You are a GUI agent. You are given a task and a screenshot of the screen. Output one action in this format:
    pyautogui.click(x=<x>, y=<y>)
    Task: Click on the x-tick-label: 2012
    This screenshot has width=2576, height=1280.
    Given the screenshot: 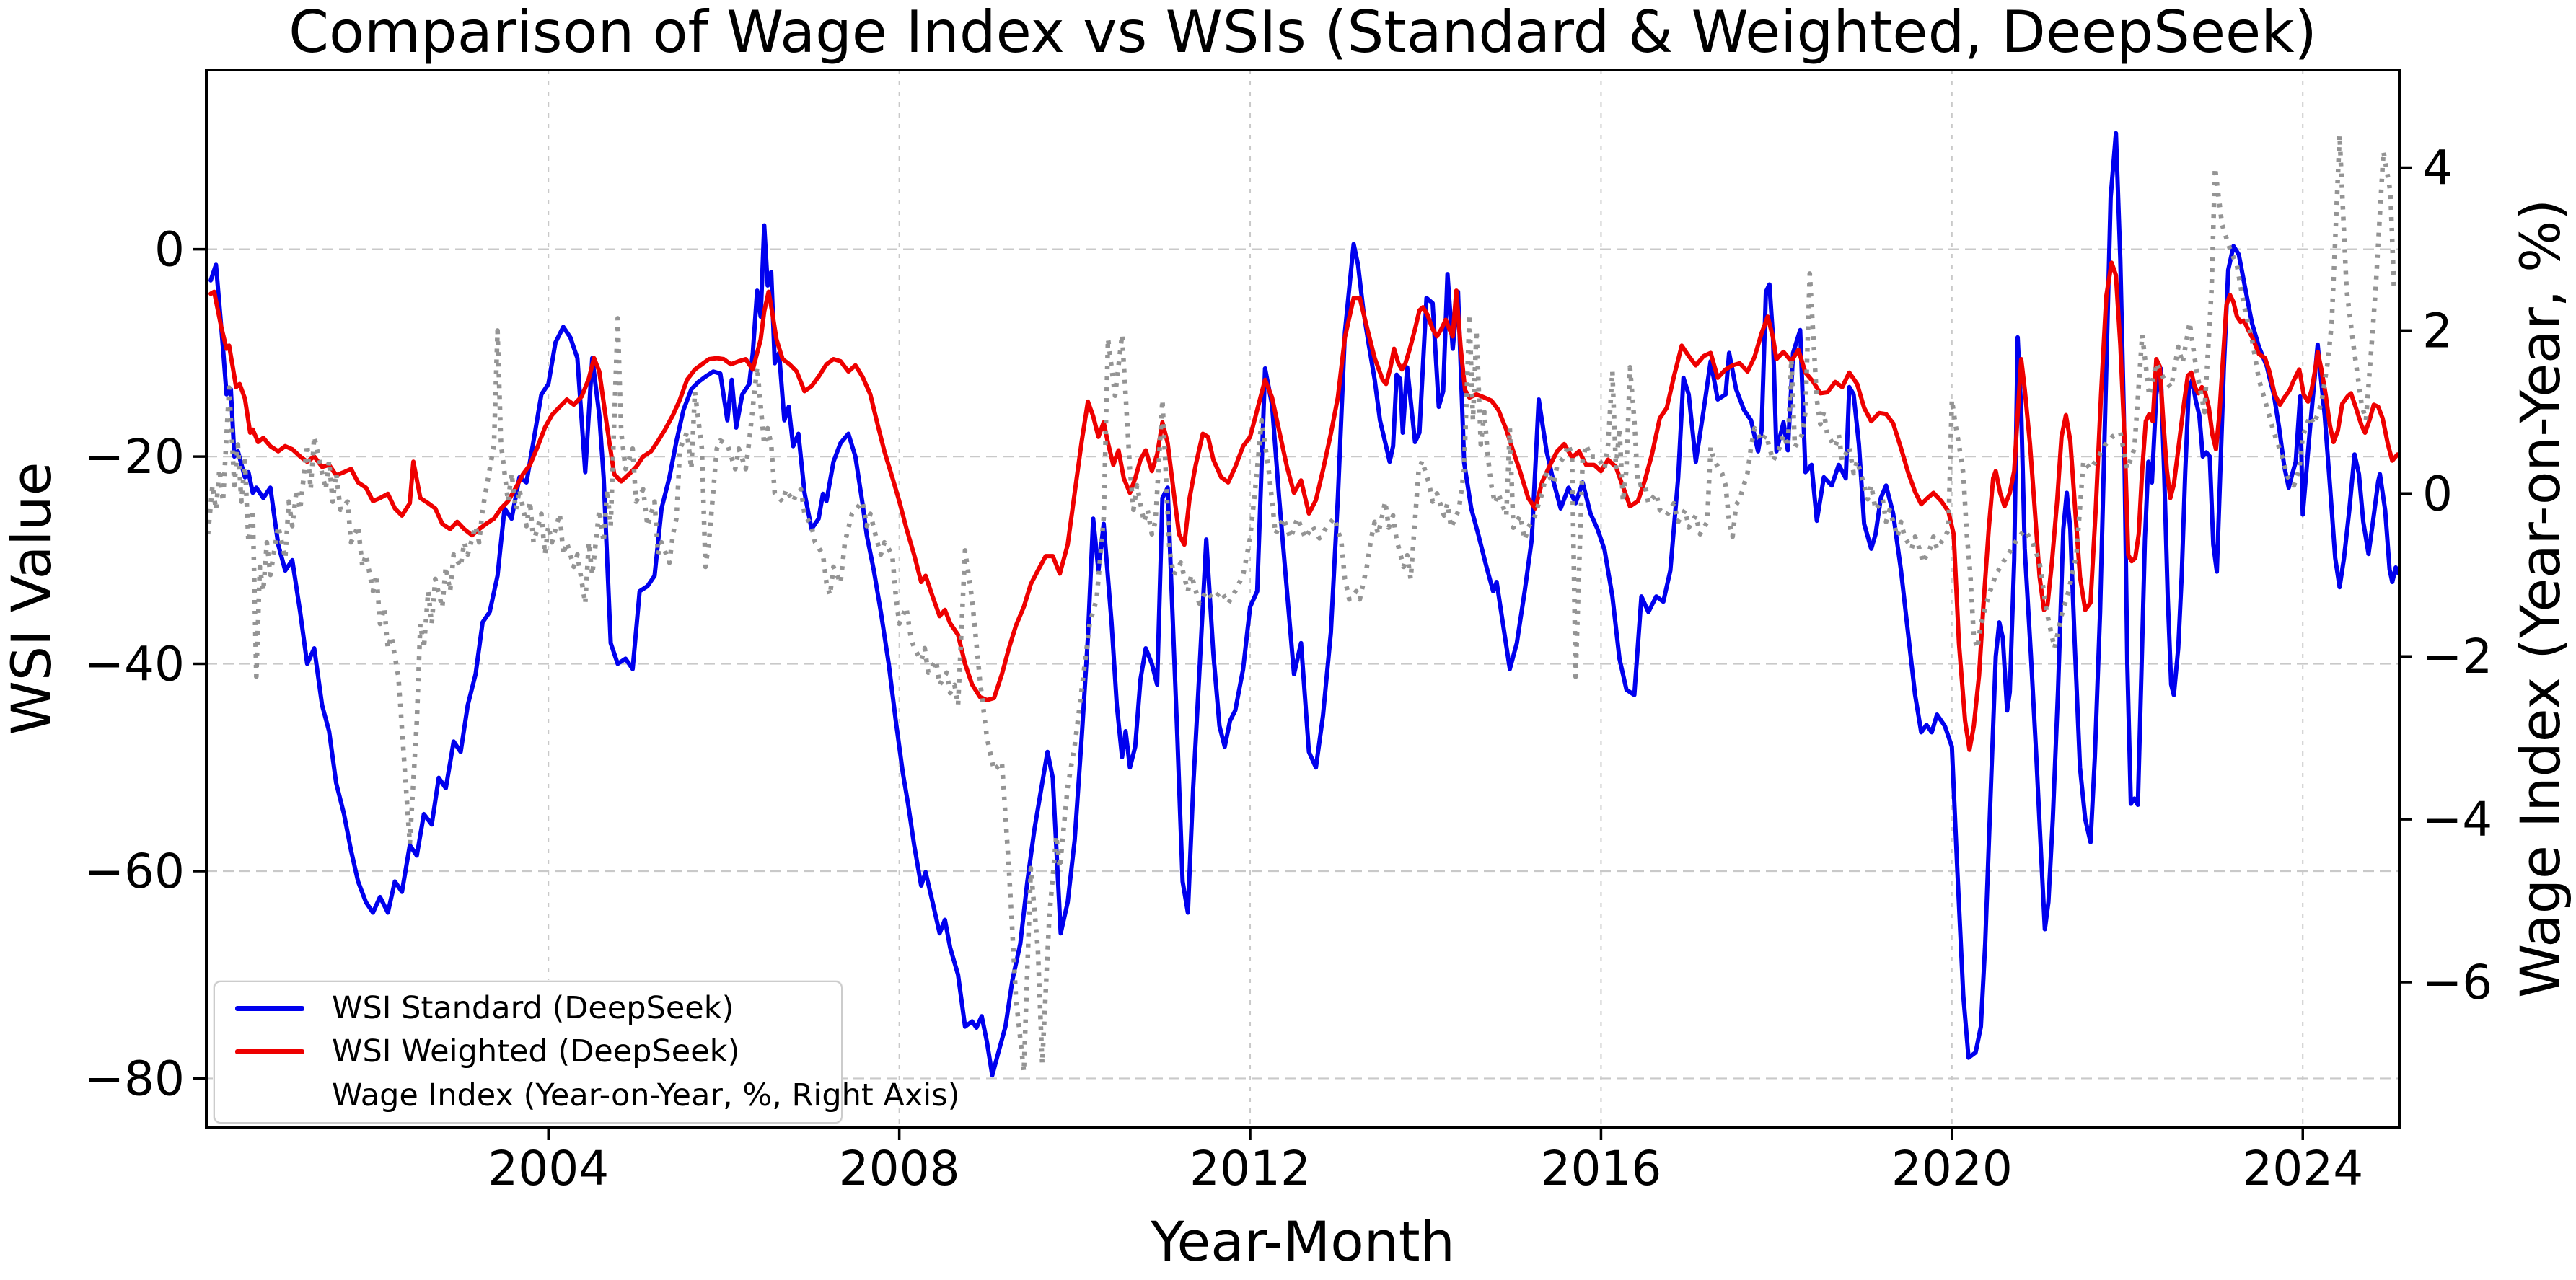 What is the action you would take?
    pyautogui.click(x=1250, y=1168)
    